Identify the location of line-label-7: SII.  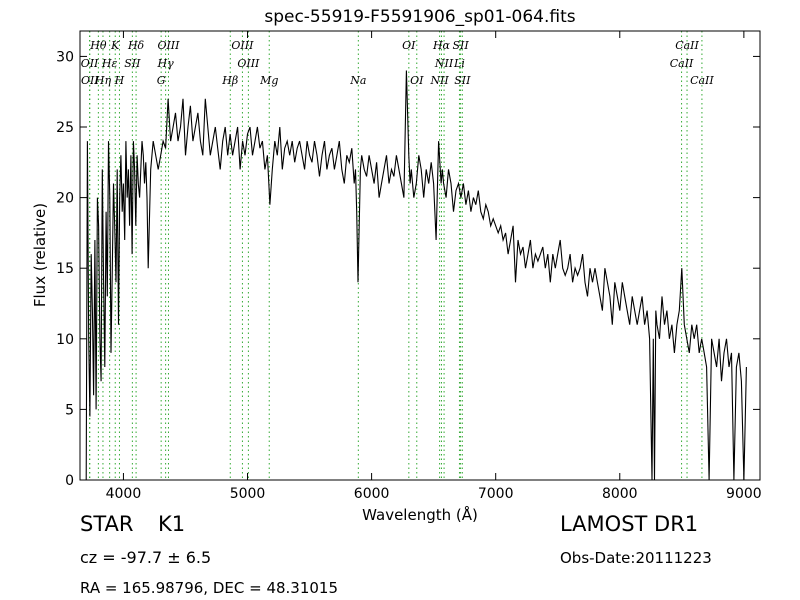
(460, 45).